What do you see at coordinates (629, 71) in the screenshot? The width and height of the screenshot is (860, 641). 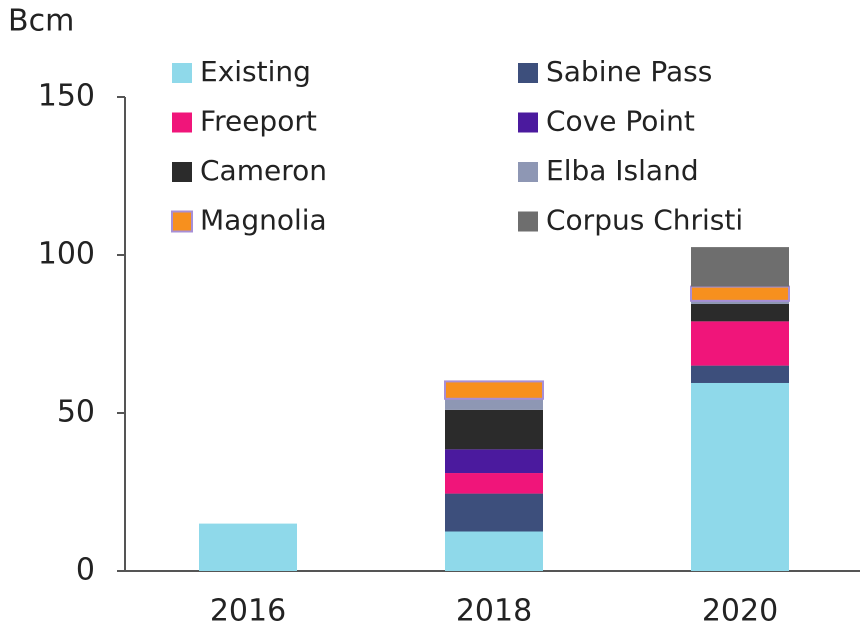 I see `legend-label: Sabine Pass` at bounding box center [629, 71].